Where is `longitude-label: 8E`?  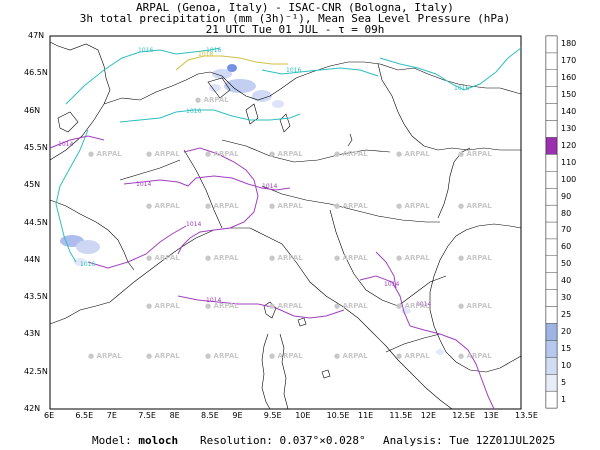
longitude-label: 8E is located at coordinates (174, 415).